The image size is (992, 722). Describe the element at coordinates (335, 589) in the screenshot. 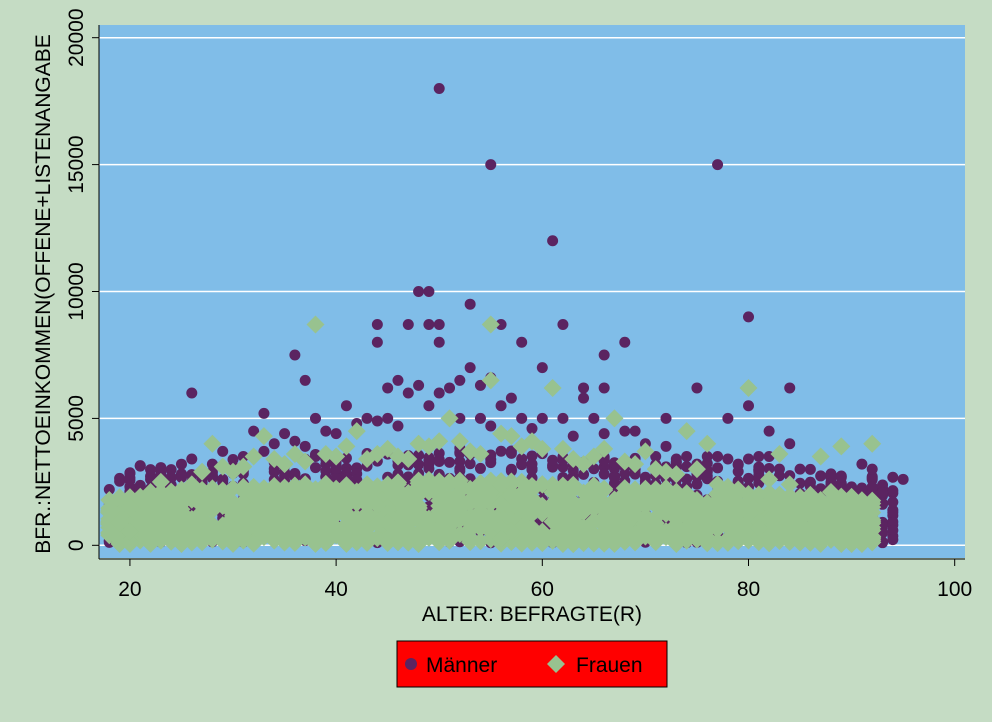

I see `x-tick-label: 40` at that location.